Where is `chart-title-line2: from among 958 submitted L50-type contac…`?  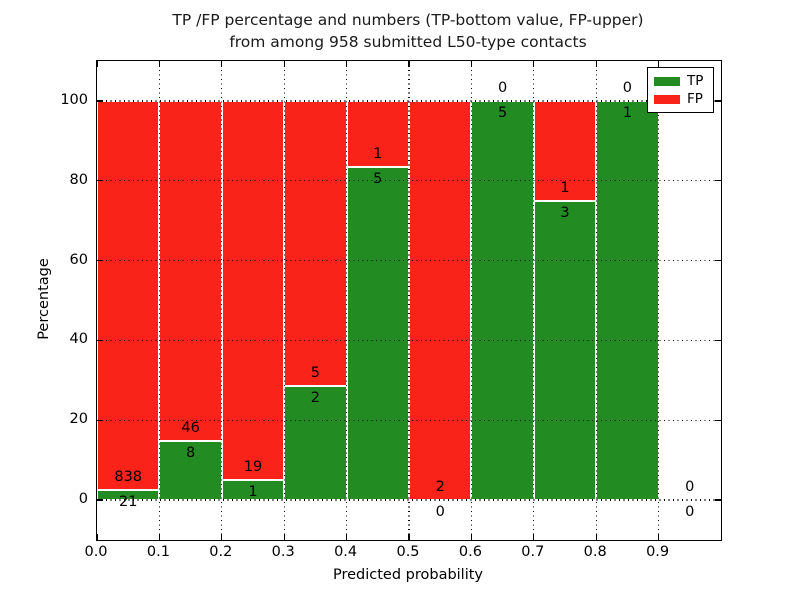
chart-title-line2: from among 958 submitted L50-type contac… is located at coordinates (408, 42).